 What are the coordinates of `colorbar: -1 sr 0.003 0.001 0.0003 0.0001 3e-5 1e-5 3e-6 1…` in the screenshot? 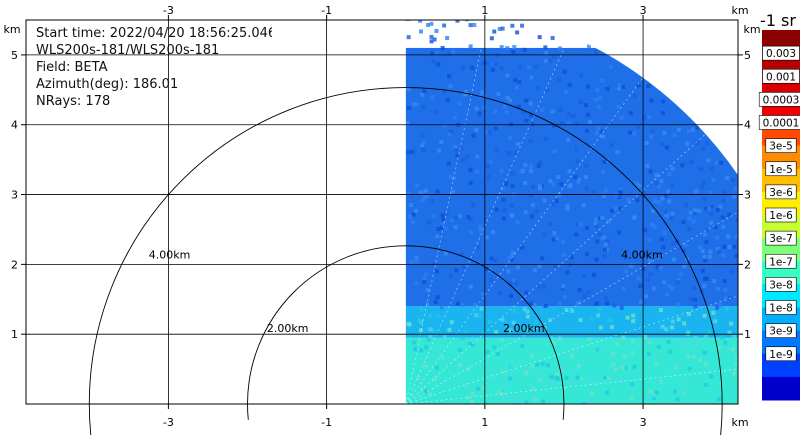 It's located at (779, 206).